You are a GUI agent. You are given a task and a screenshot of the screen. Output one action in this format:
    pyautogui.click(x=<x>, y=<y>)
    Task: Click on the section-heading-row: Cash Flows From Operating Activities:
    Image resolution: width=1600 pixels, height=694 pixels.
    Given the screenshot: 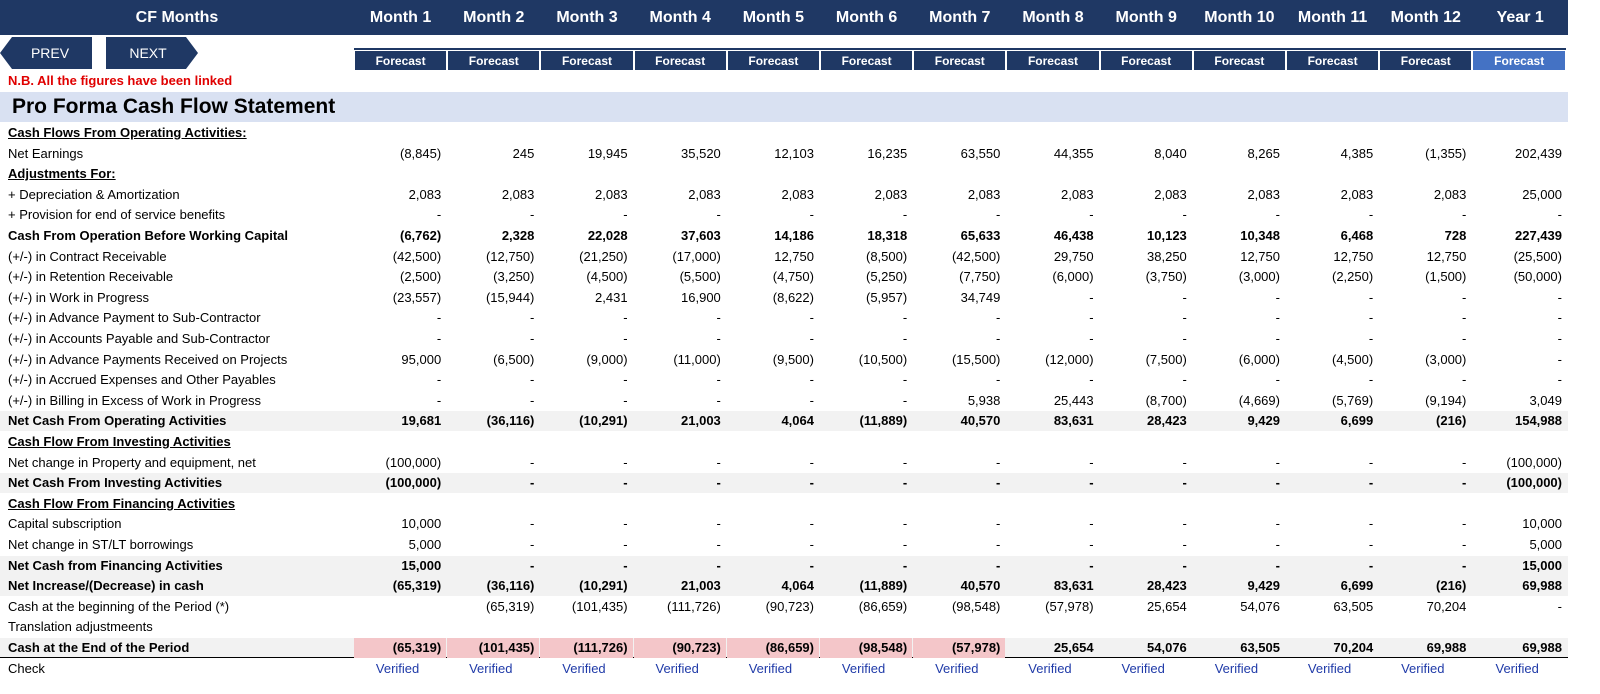 What is the action you would take?
    pyautogui.click(x=784, y=133)
    